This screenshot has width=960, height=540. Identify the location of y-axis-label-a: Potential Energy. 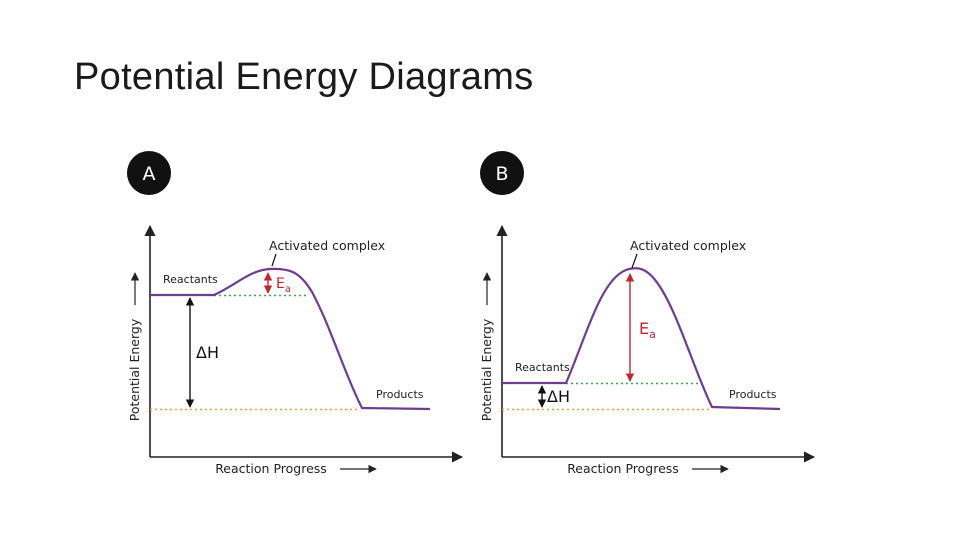
(134, 369).